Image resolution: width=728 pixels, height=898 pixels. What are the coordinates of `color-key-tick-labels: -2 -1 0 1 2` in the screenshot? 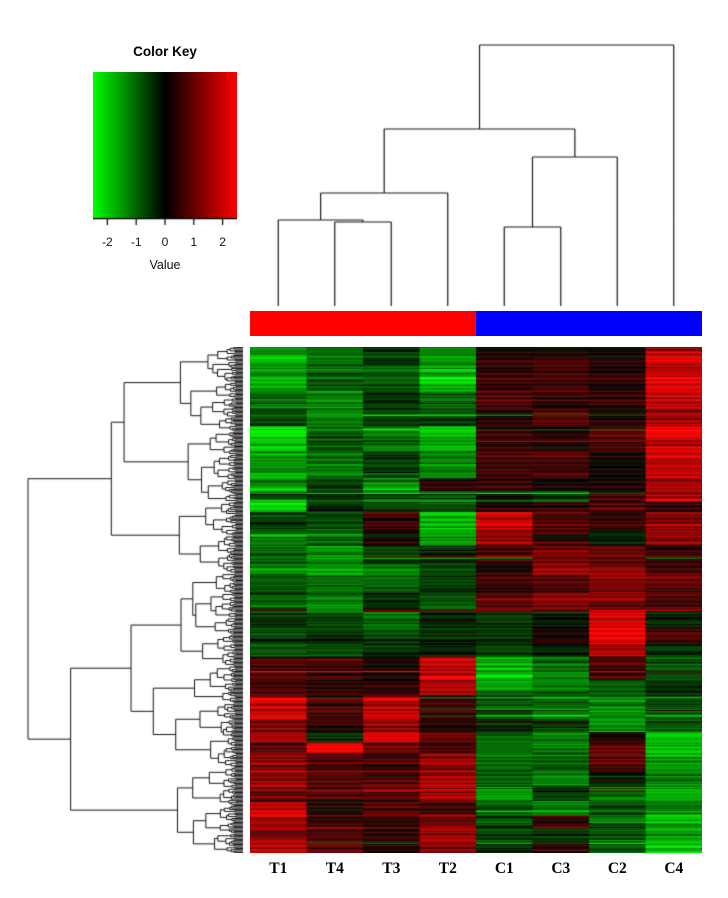 It's located at (165, 242).